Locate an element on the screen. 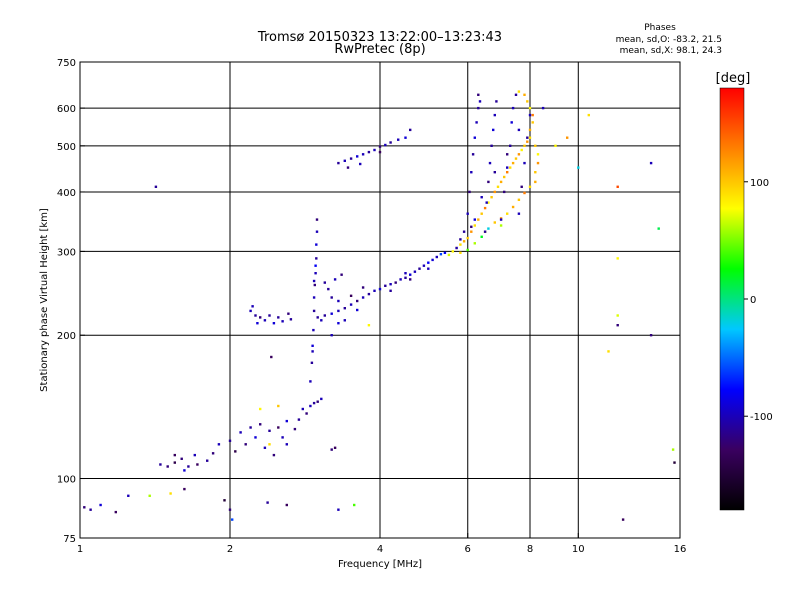 The width and height of the screenshot is (800, 600). x-tick-label: 10 is located at coordinates (578, 549).